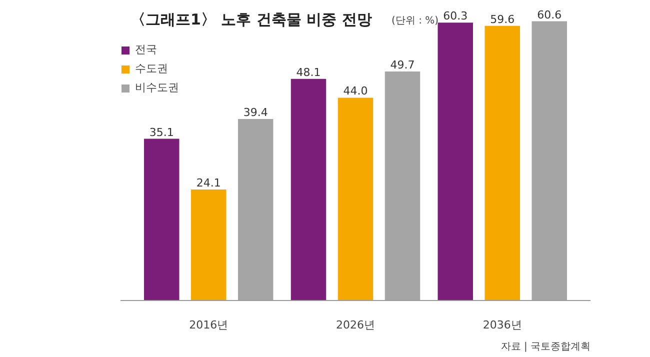 The height and width of the screenshot is (357, 650). I want to click on legend-label: 비수도권, so click(157, 87).